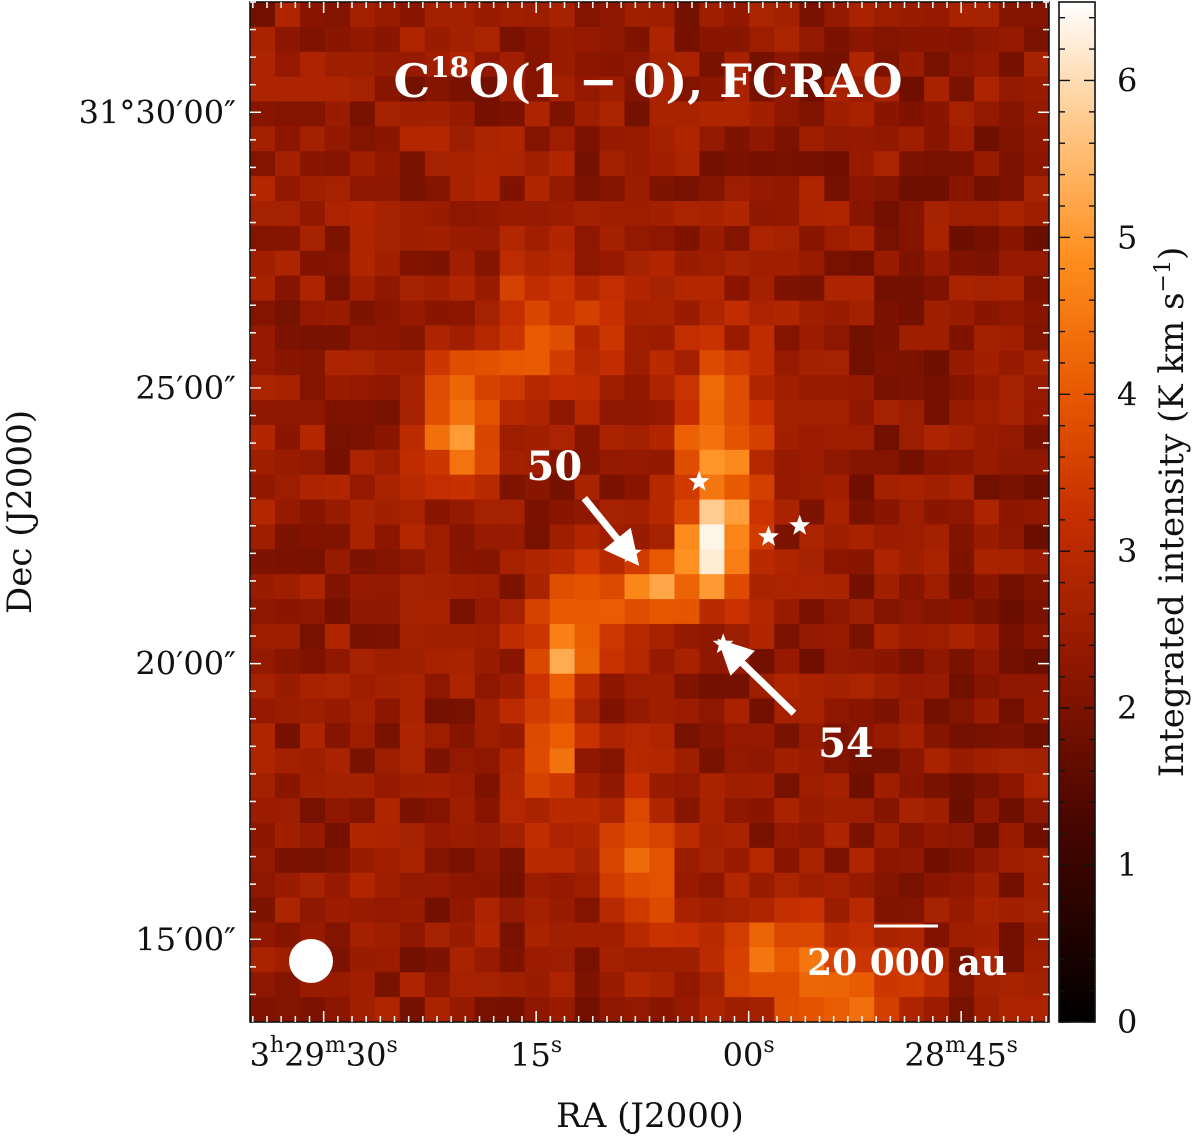 This screenshot has height=1144, width=1200. Describe the element at coordinates (536, 1053) in the screenshot. I see `ra-tick-label: 15s` at that location.